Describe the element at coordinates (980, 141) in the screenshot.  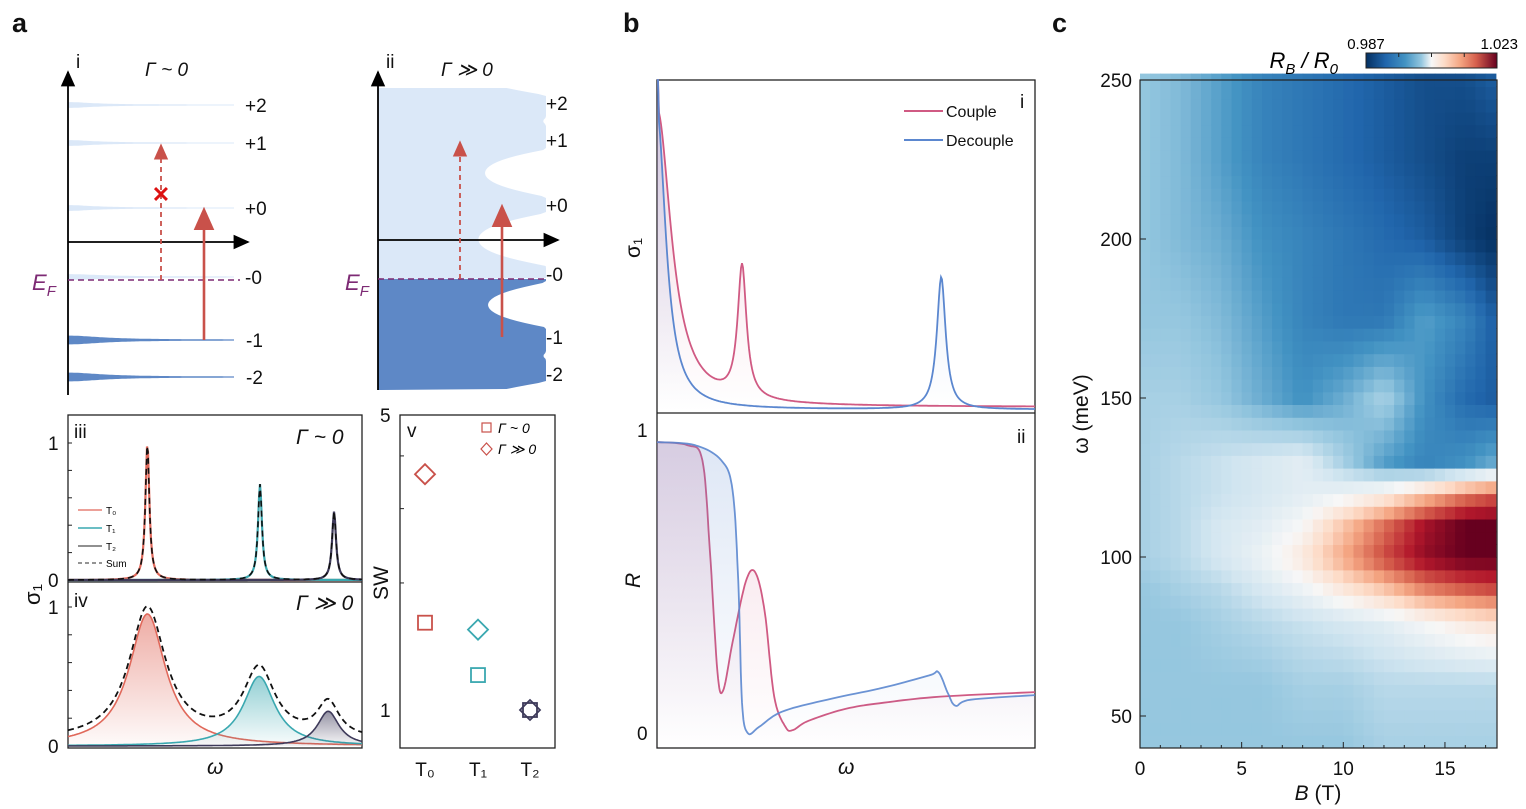
I see `legend-label: Decouple` at that location.